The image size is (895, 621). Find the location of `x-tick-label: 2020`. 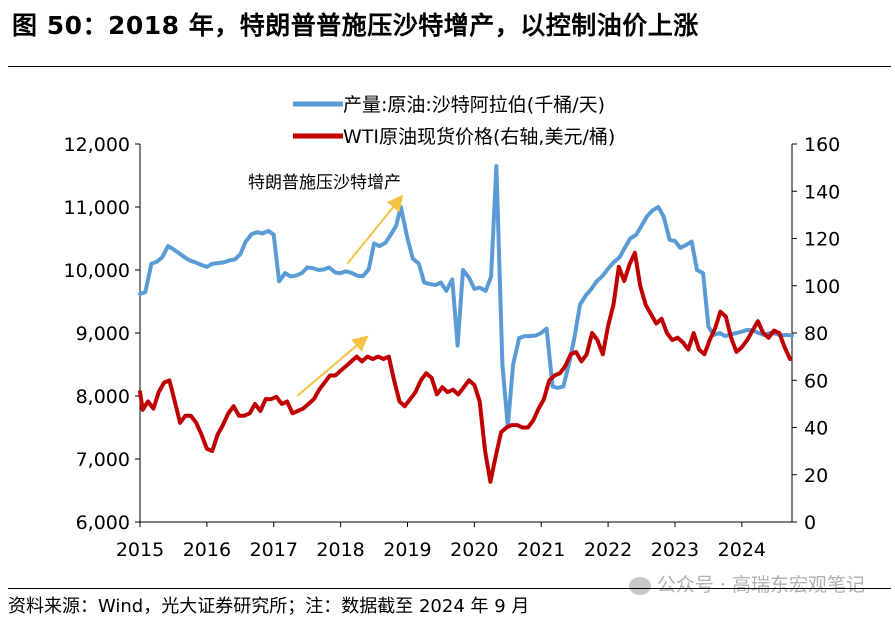

x-tick-label: 2020 is located at coordinates (474, 550).